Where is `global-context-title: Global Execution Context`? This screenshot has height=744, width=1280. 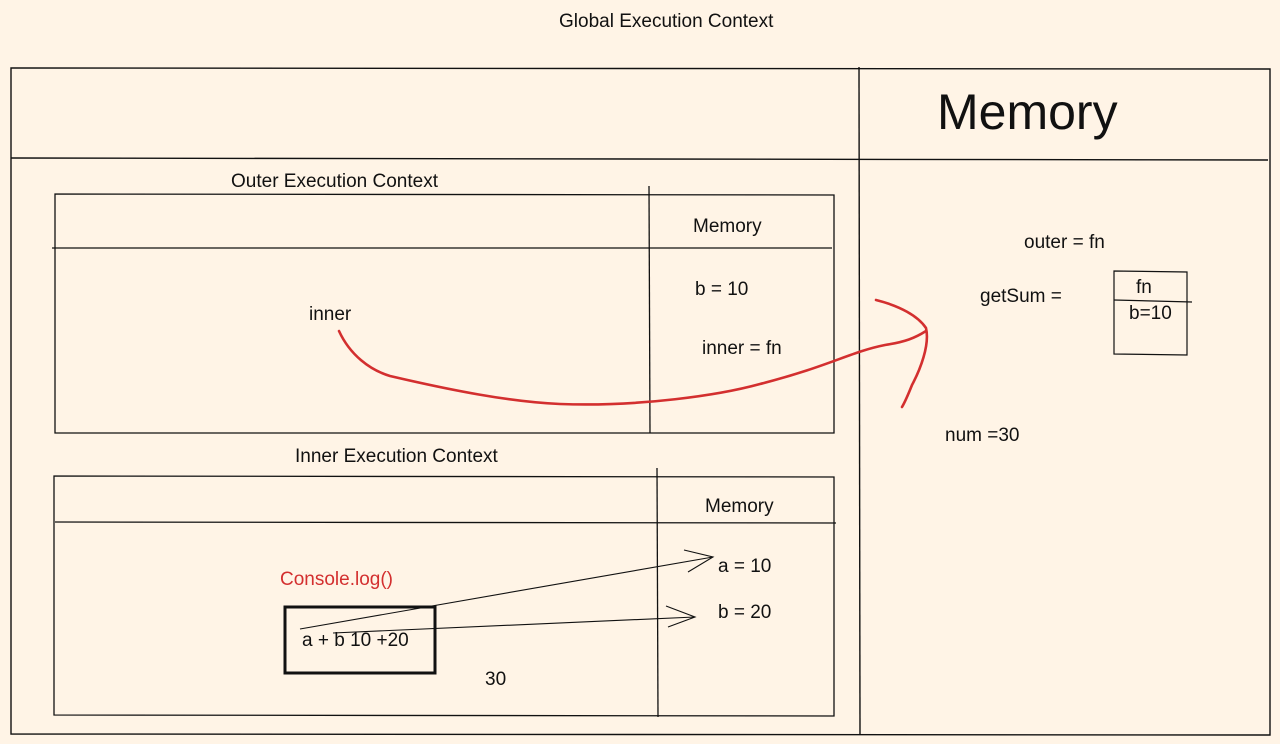 global-context-title: Global Execution Context is located at coordinates (666, 21).